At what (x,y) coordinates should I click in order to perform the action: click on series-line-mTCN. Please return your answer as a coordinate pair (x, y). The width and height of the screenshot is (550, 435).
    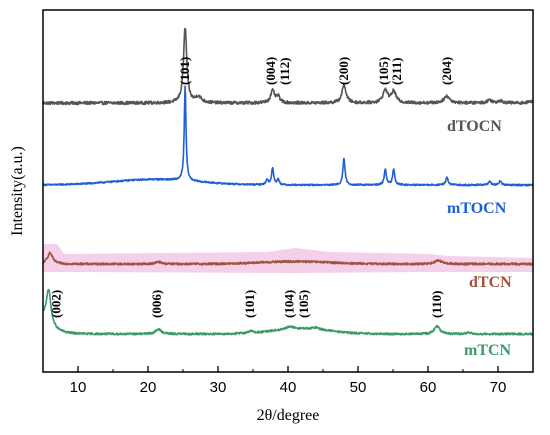
    Looking at the image, I should click on (288, 312).